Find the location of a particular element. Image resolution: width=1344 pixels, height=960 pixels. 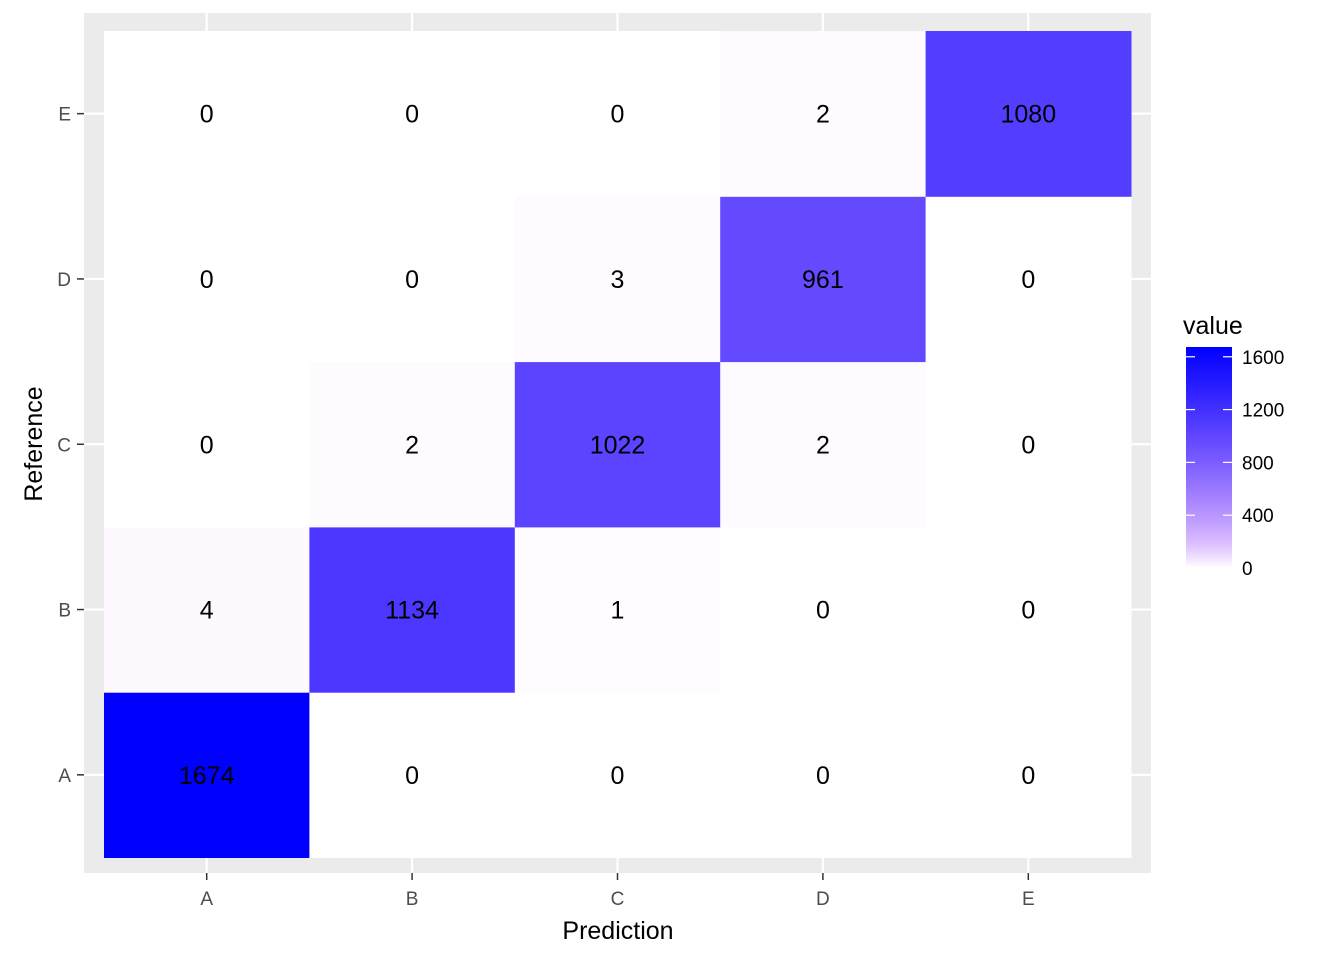

legend-tick-label: 1600 is located at coordinates (1263, 358).